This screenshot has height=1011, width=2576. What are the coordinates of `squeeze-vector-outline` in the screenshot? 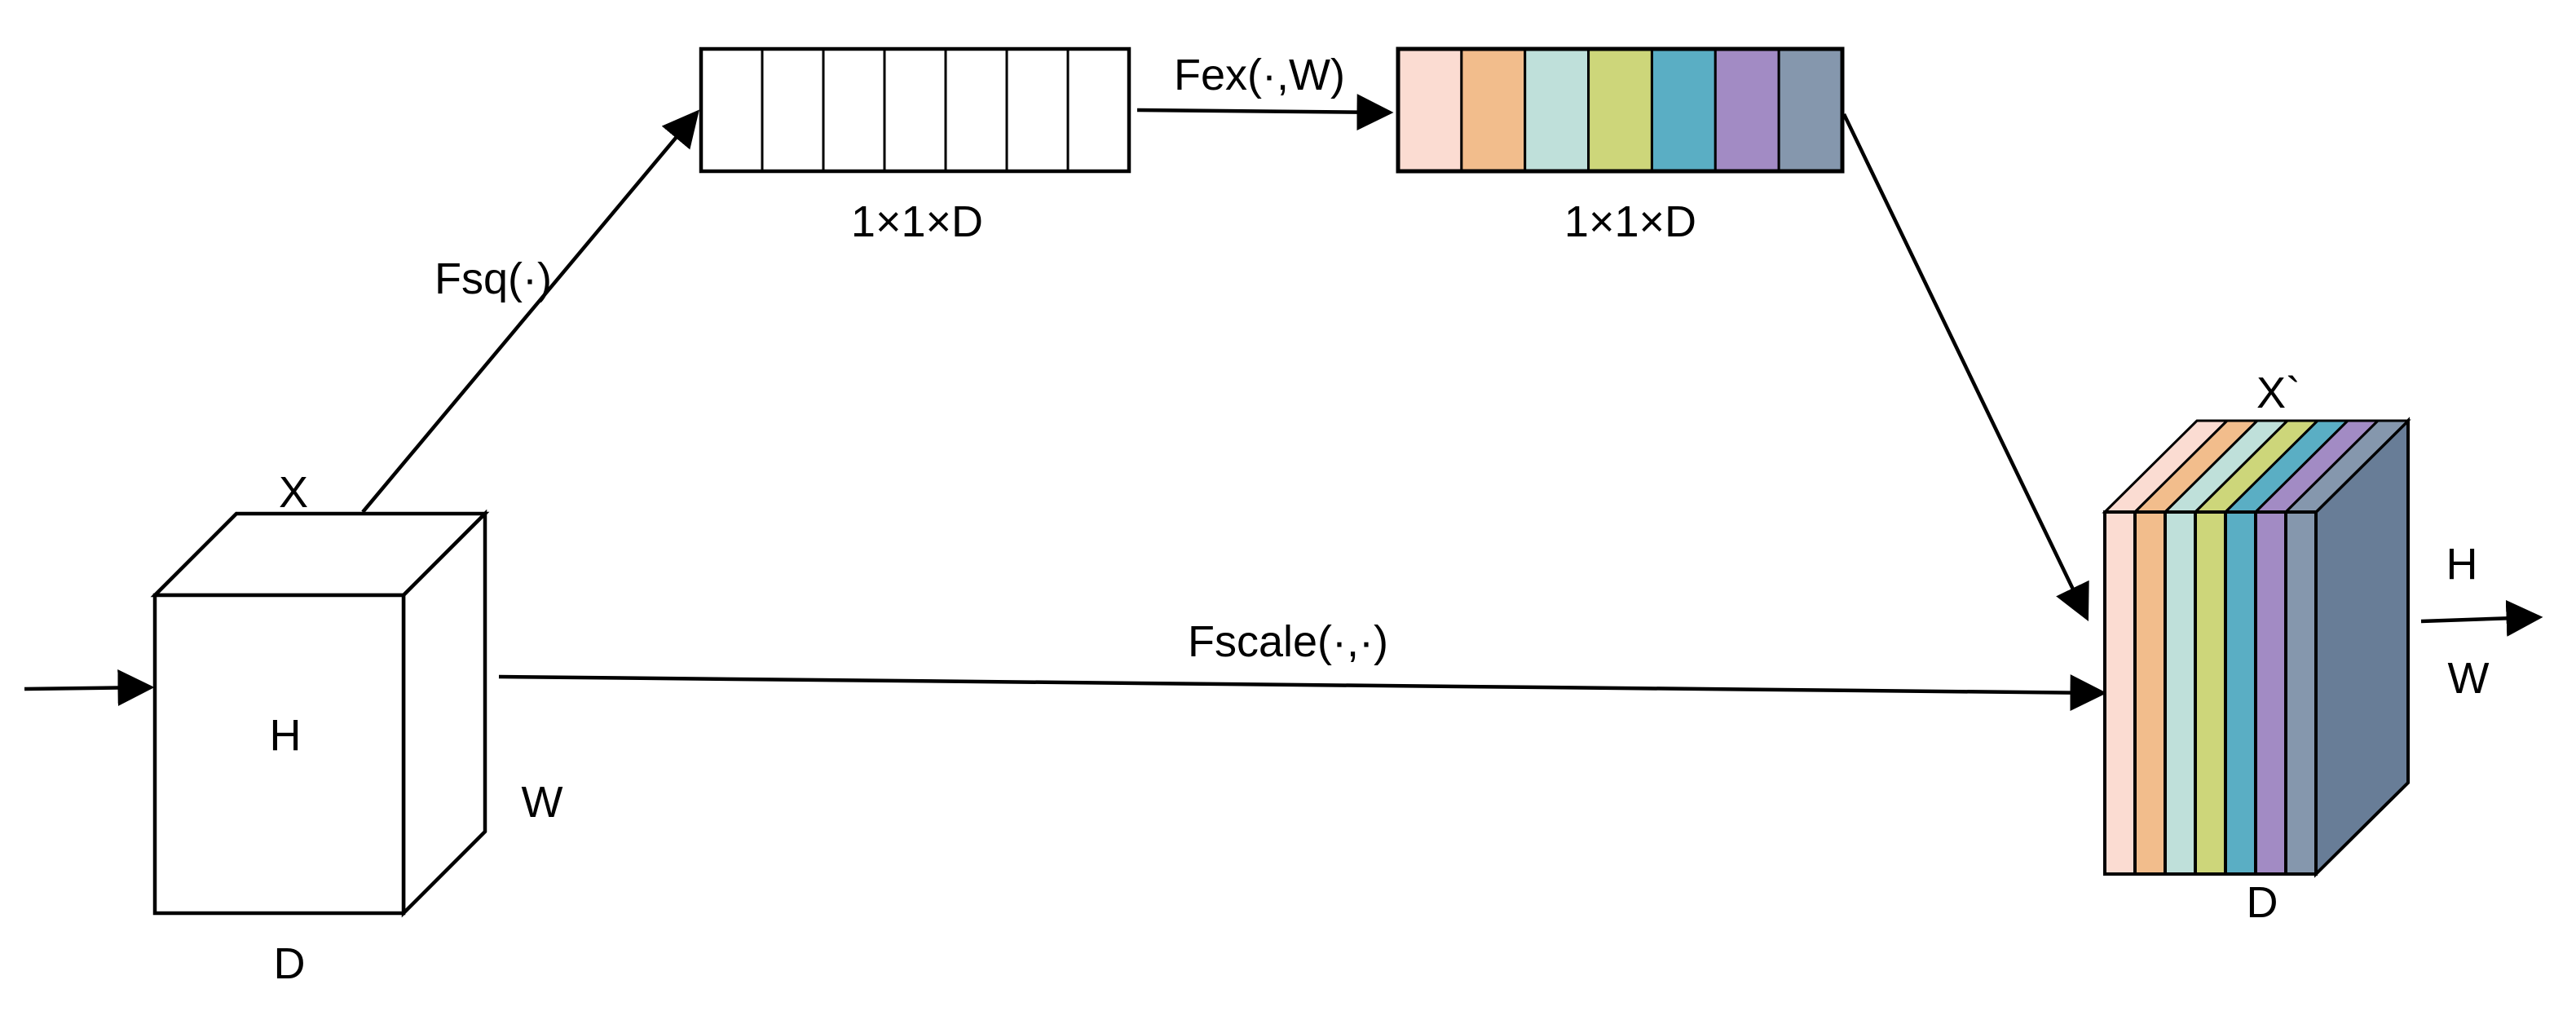 It's located at (915, 110).